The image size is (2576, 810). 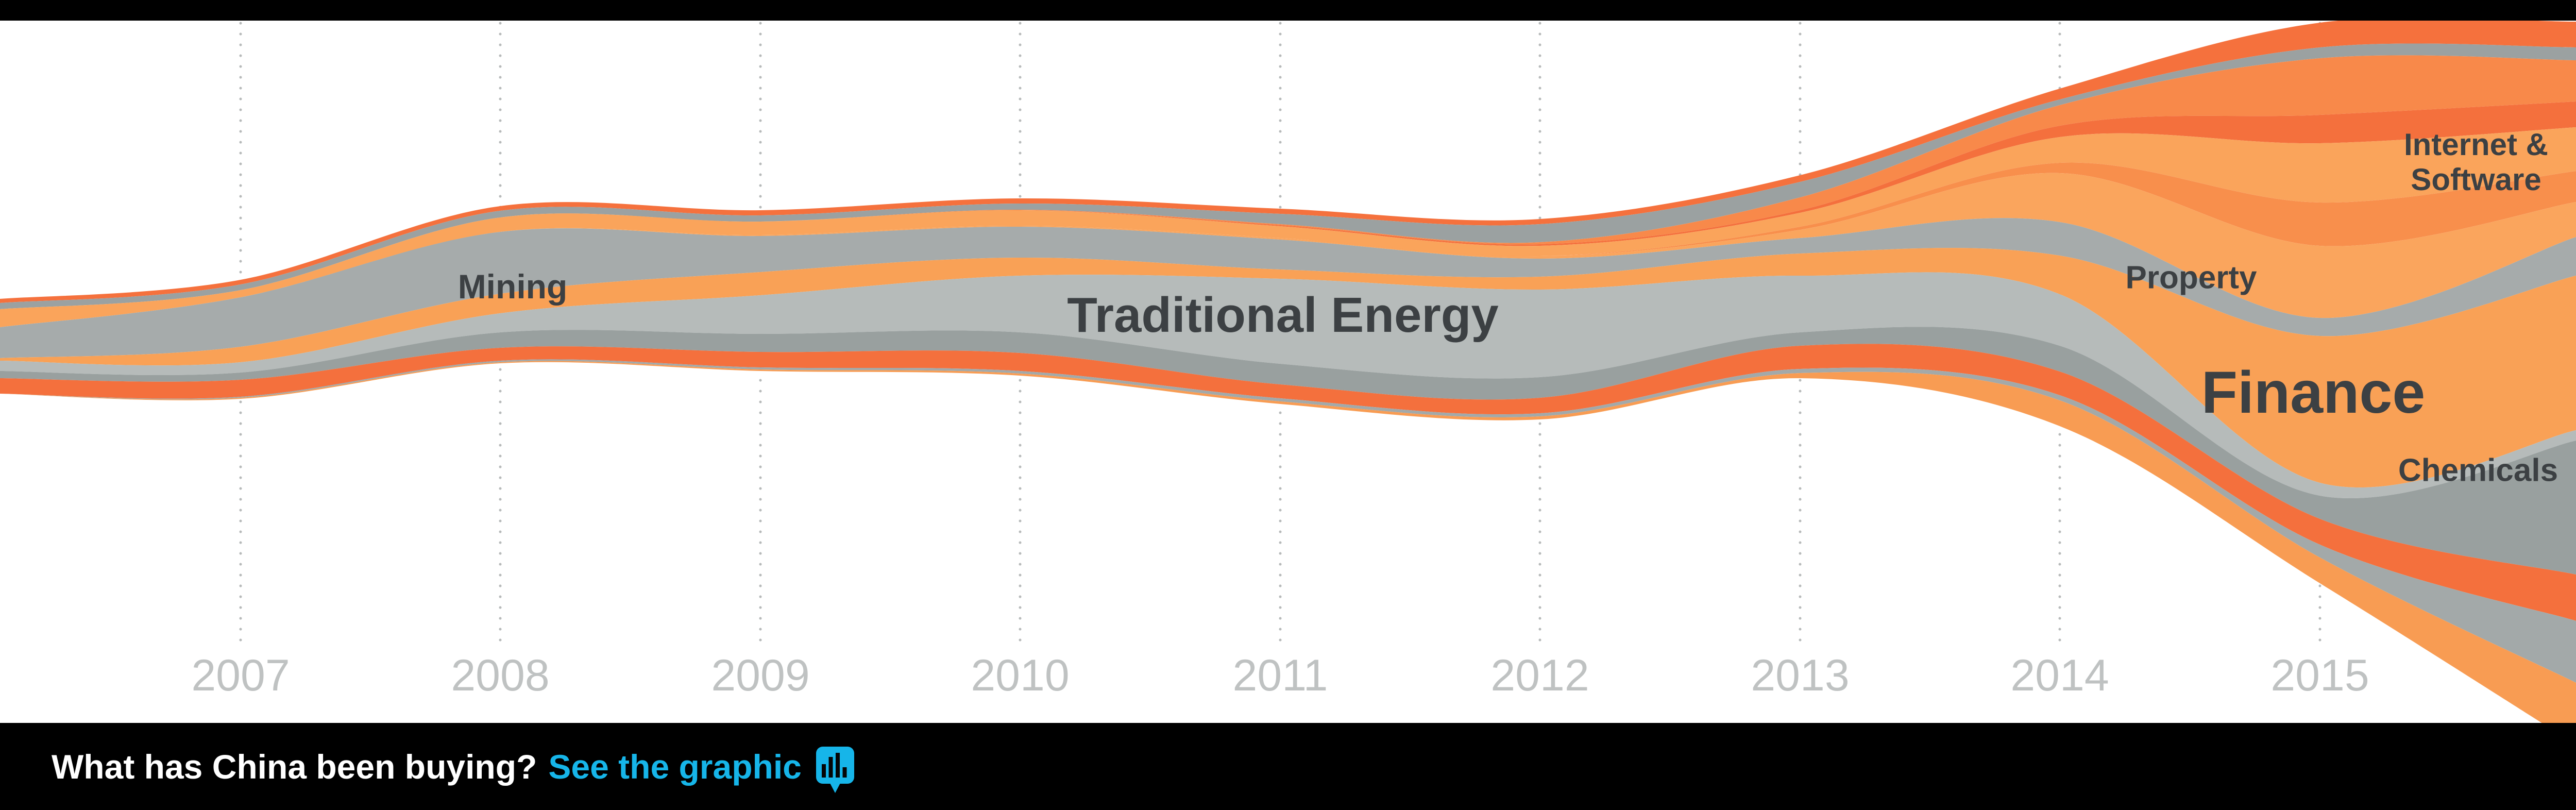 I want to click on year-axis-label: 2011, so click(x=1280, y=675).